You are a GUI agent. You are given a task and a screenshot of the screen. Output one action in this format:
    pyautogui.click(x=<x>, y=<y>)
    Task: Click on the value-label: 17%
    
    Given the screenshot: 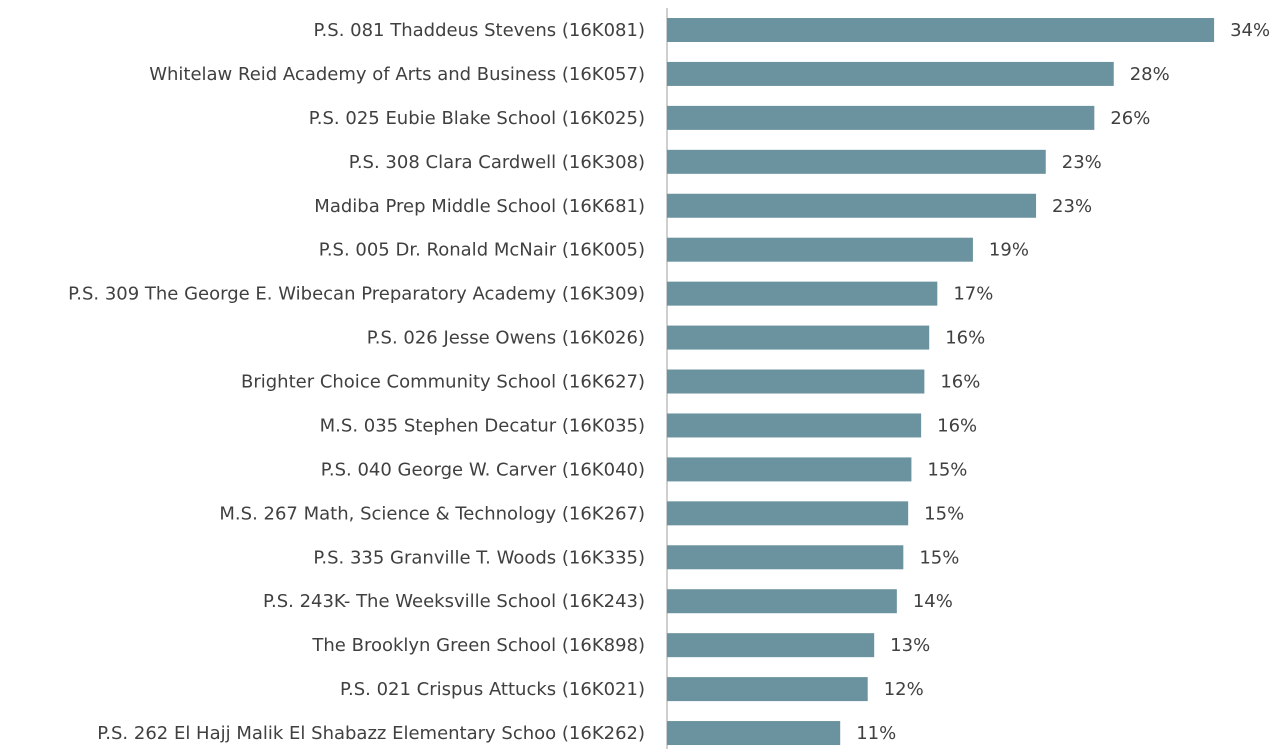 What is the action you would take?
    pyautogui.click(x=973, y=294)
    